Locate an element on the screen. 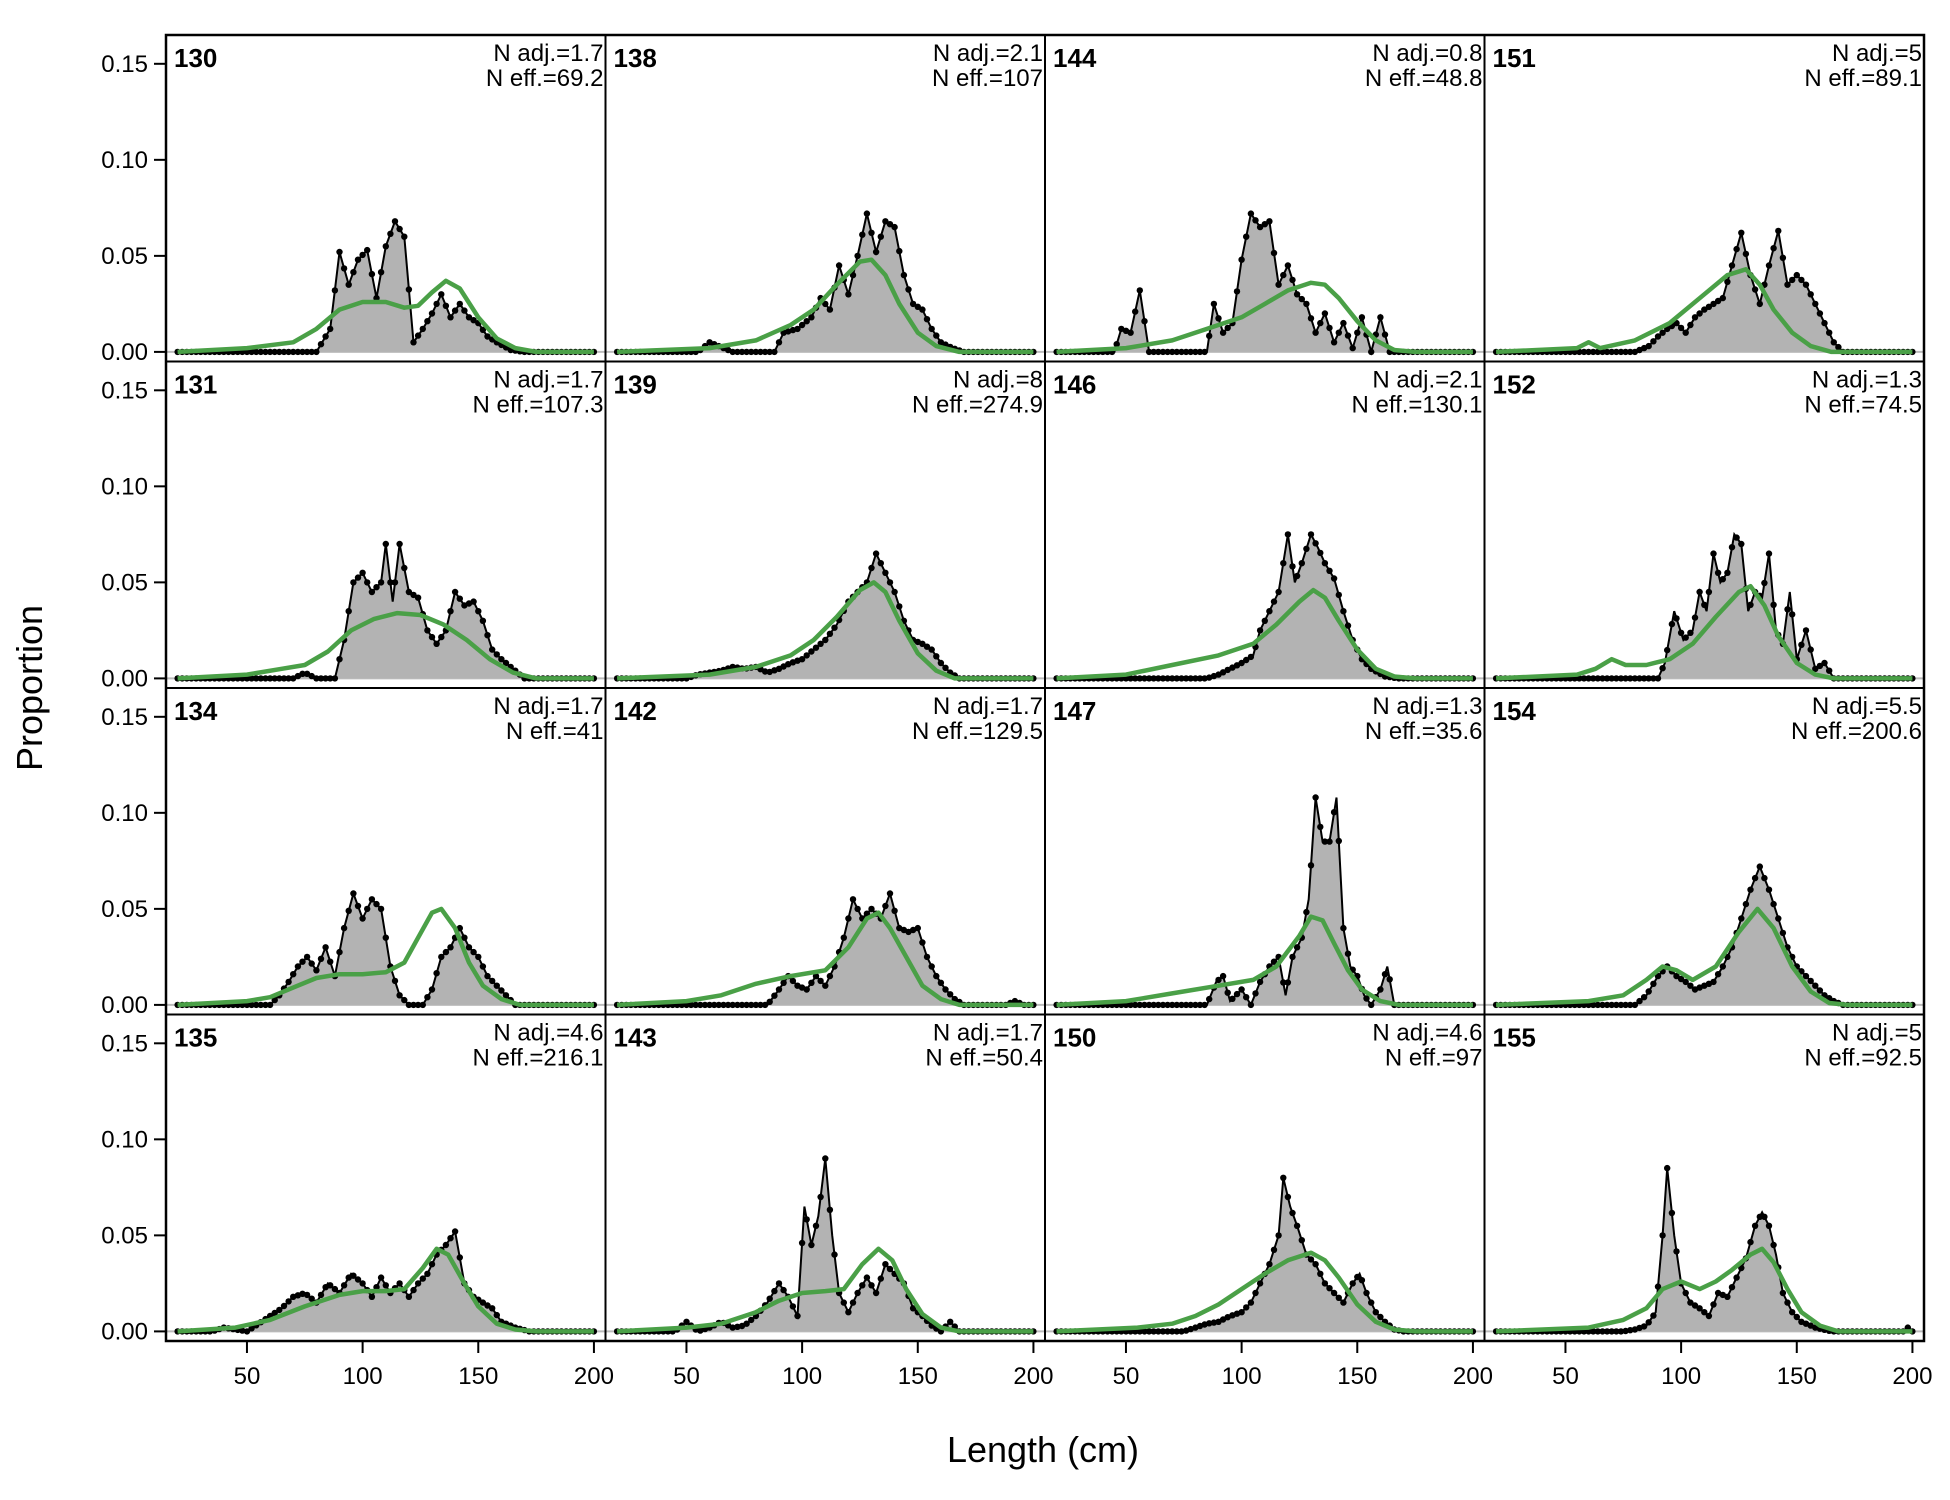 Image resolution: width=1950 pixels, height=1500 pixels. panel-134: 134 N adj.=1.7N eff.=41 is located at coordinates (386, 851).